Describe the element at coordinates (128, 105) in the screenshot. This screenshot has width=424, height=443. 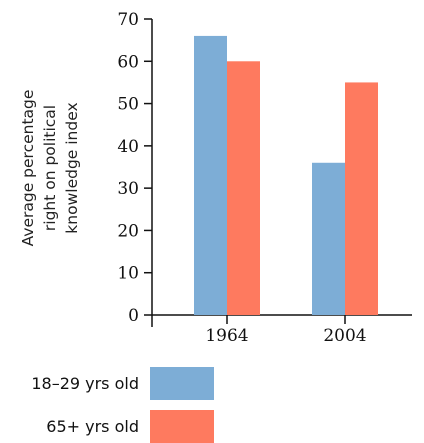
I see `y-tick-label: 50` at that location.